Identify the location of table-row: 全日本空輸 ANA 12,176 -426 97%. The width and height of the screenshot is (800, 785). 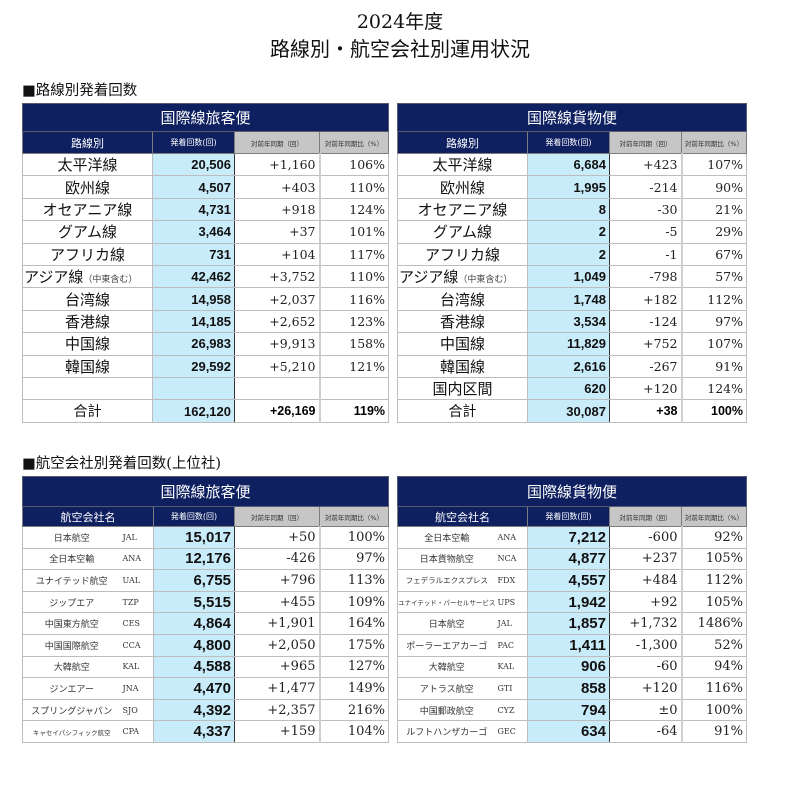
(205, 559).